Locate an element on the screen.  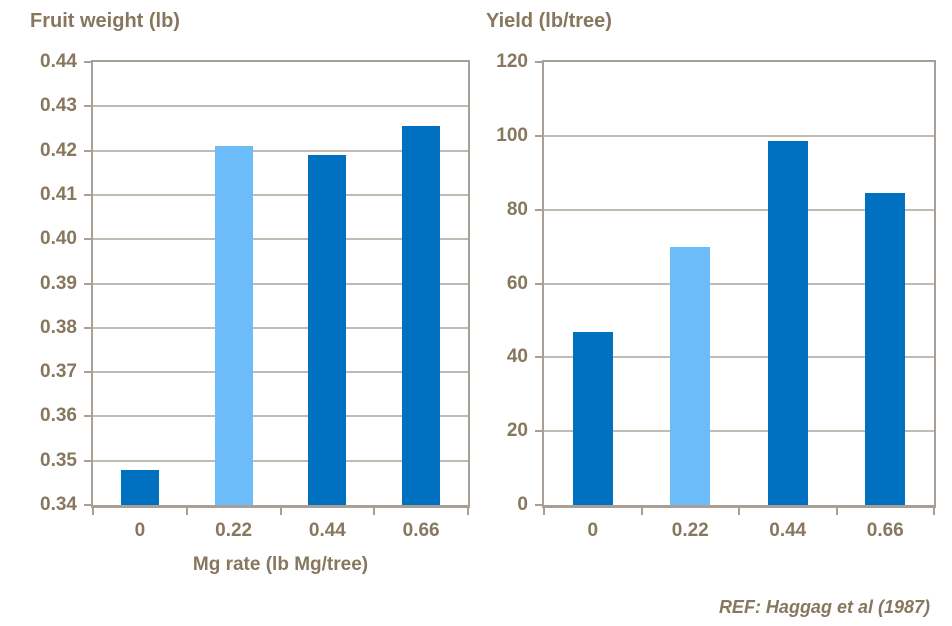
y-tick-label: 0.41 is located at coordinates (58, 194).